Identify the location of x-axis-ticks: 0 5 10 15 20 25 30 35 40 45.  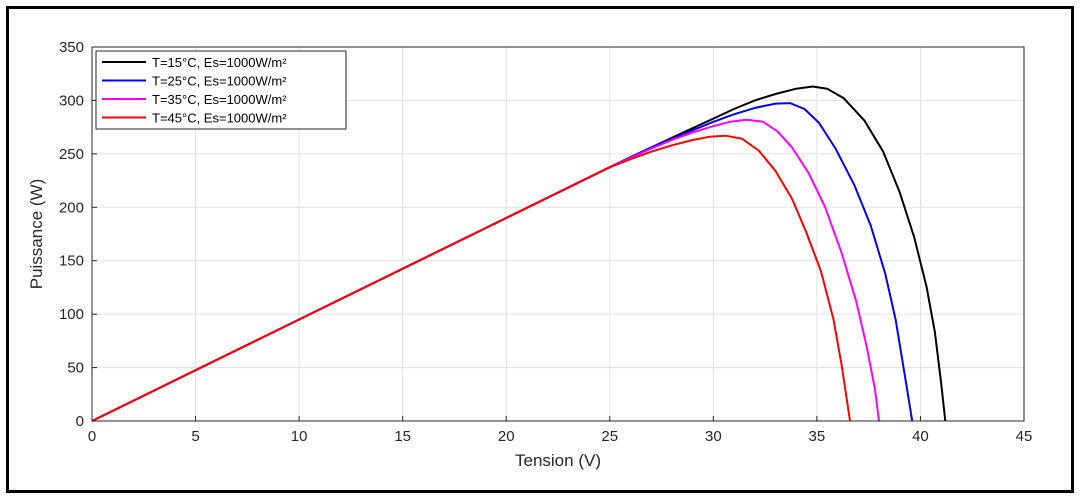
(560, 430).